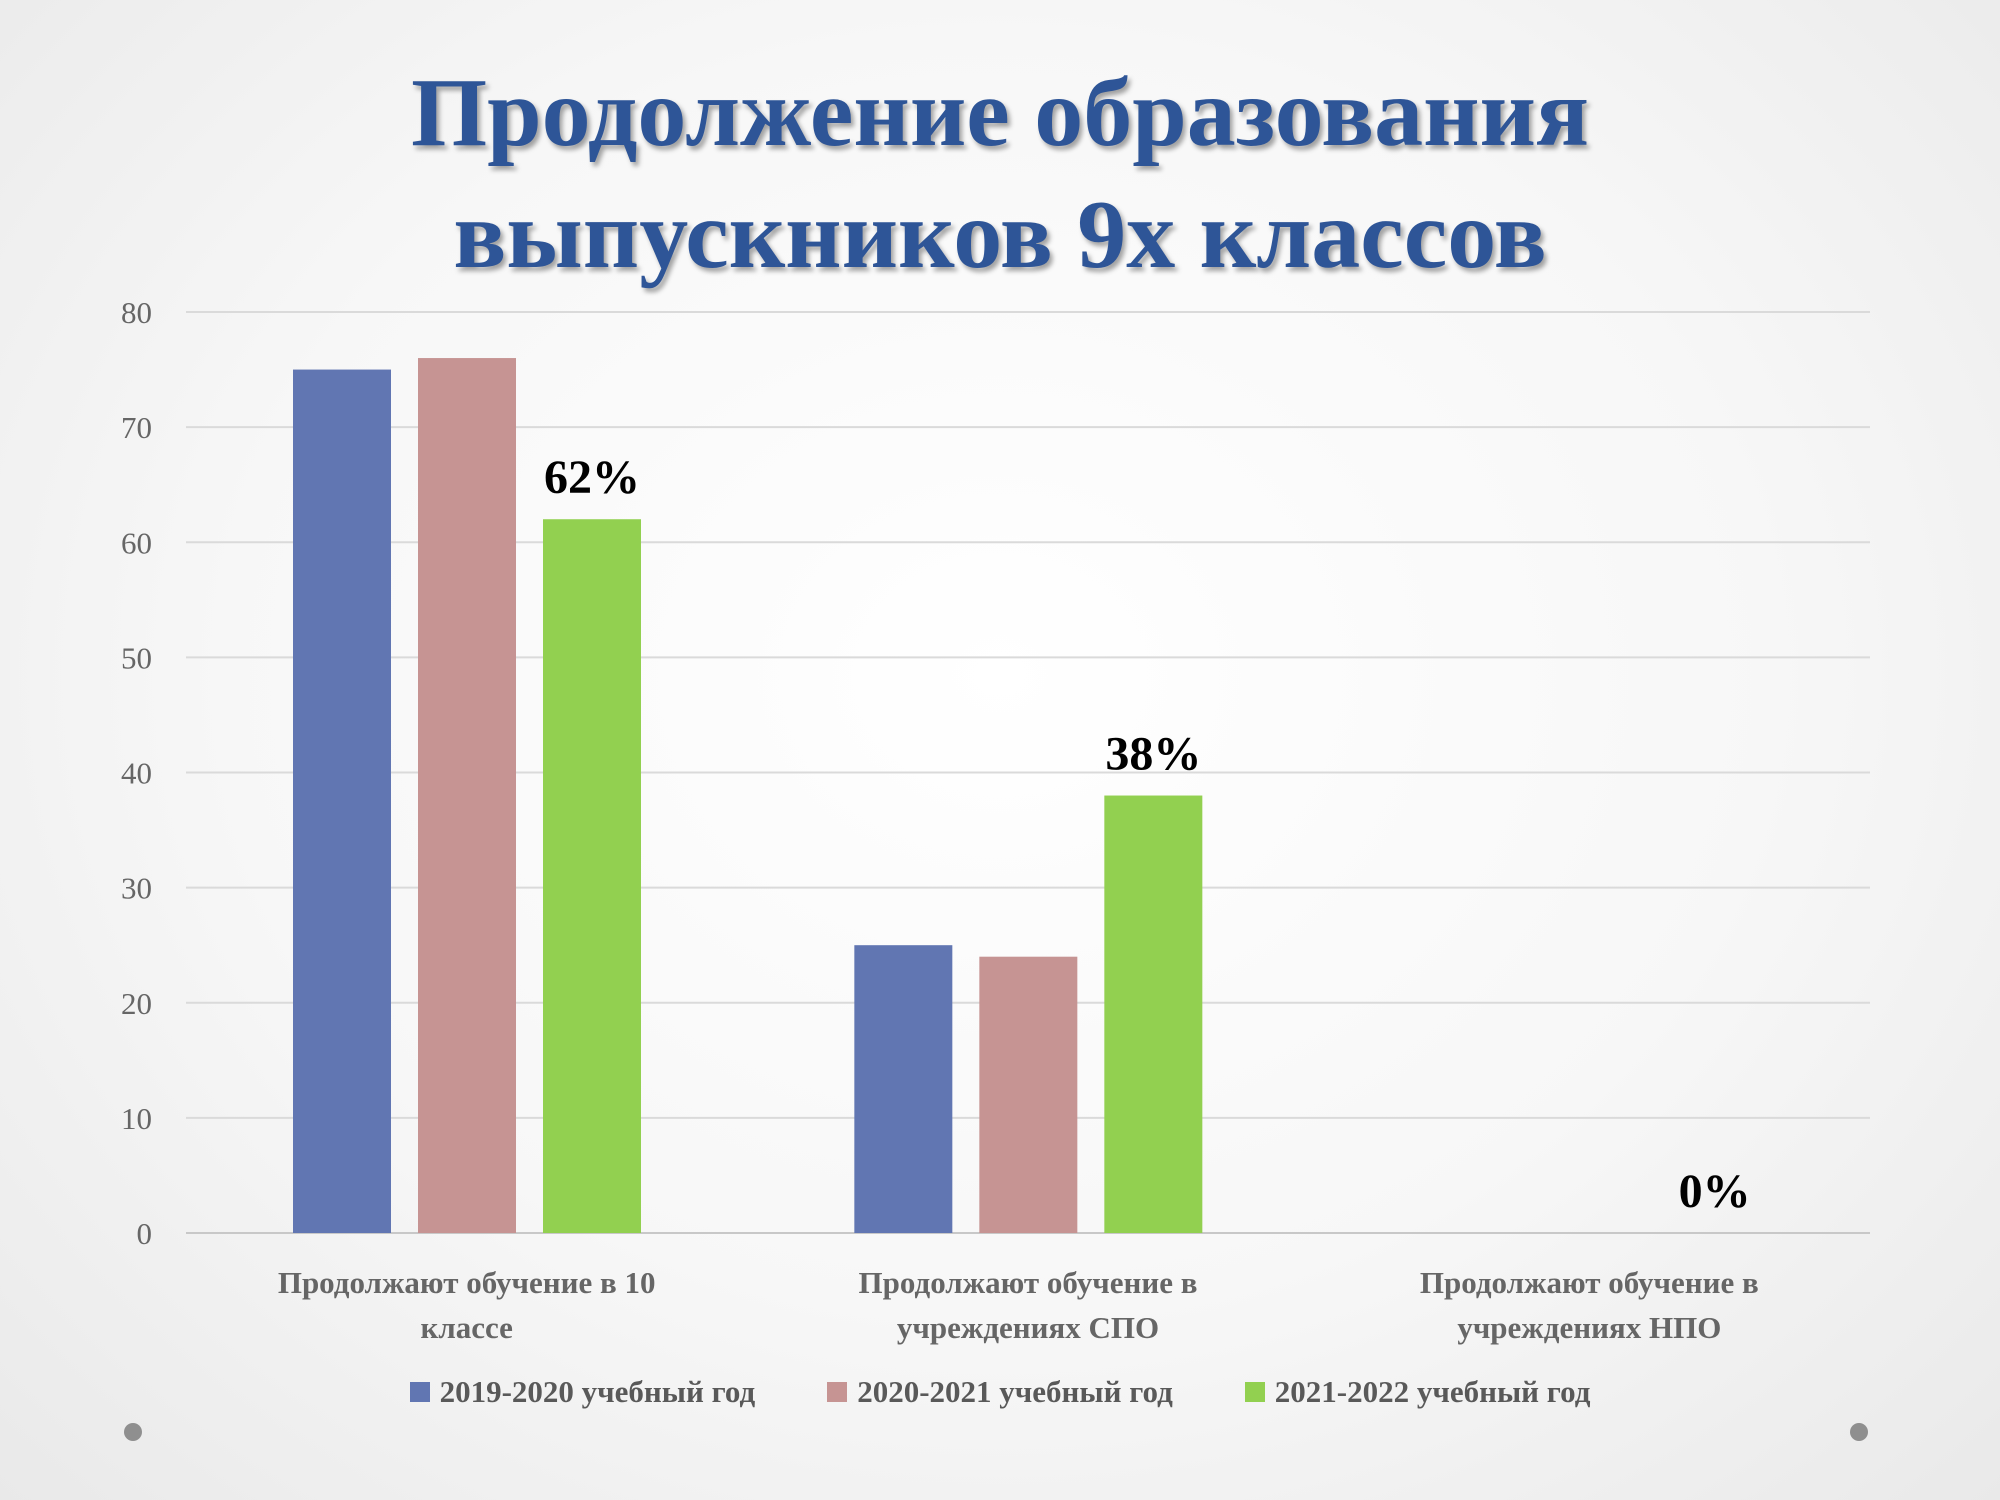 This screenshot has height=1500, width=2000. What do you see at coordinates (597, 1391) in the screenshot?
I see `legend-label: 2019-2020 учебный год` at bounding box center [597, 1391].